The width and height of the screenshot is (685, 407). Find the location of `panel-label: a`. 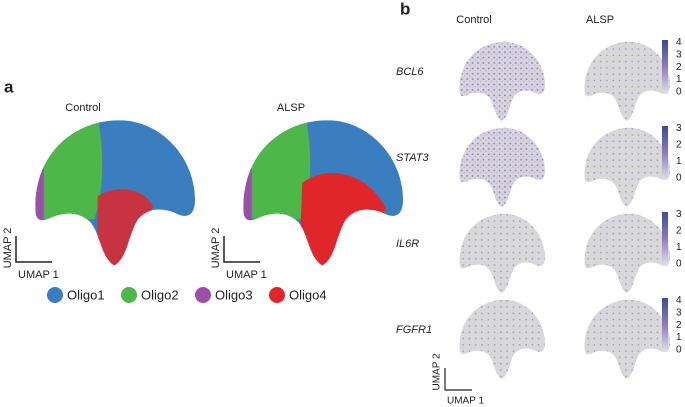

panel-label: a is located at coordinates (9, 86).